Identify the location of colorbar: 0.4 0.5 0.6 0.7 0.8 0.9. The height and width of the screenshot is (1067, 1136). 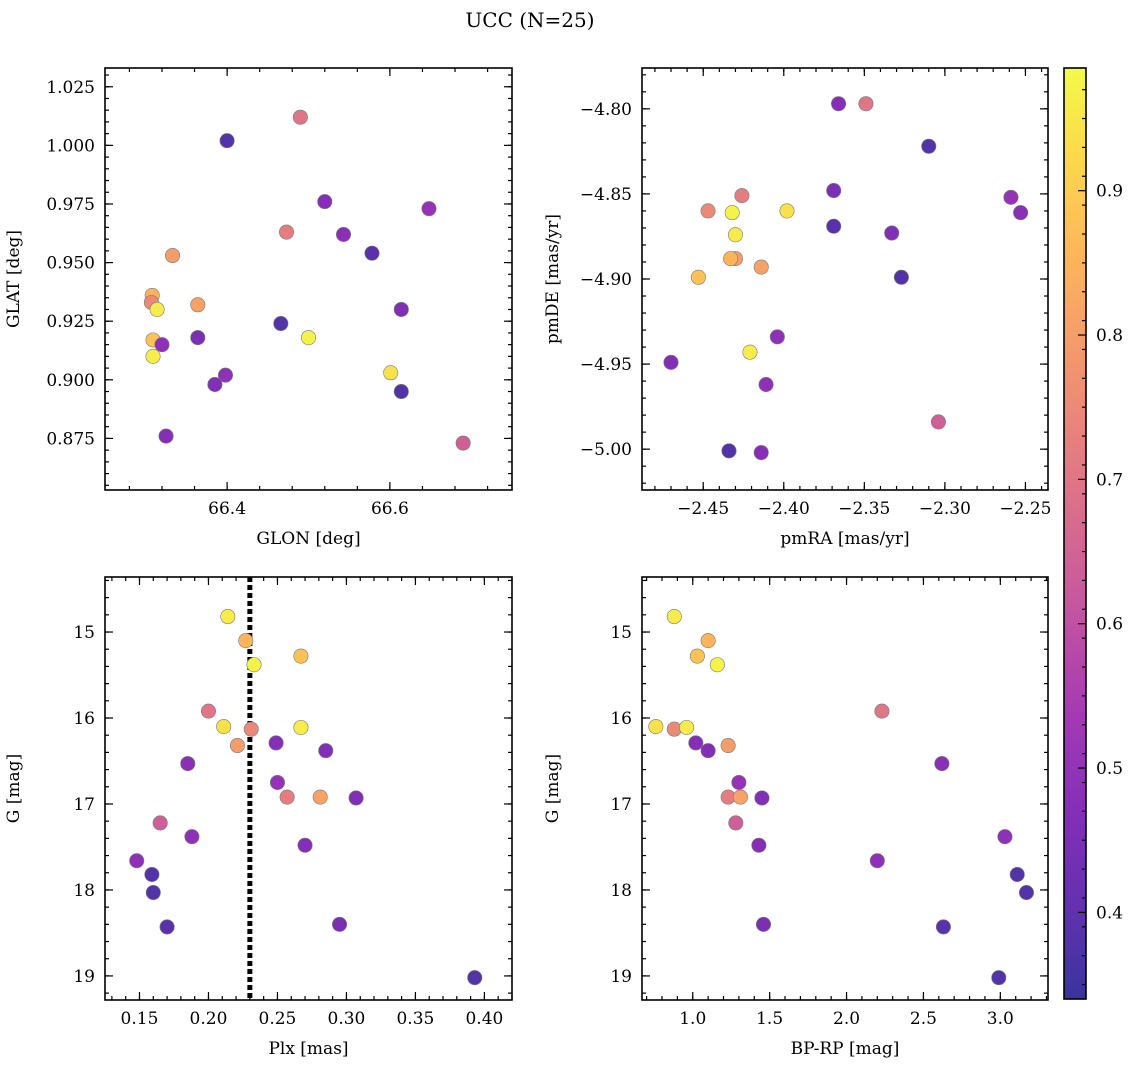
(1093, 533).